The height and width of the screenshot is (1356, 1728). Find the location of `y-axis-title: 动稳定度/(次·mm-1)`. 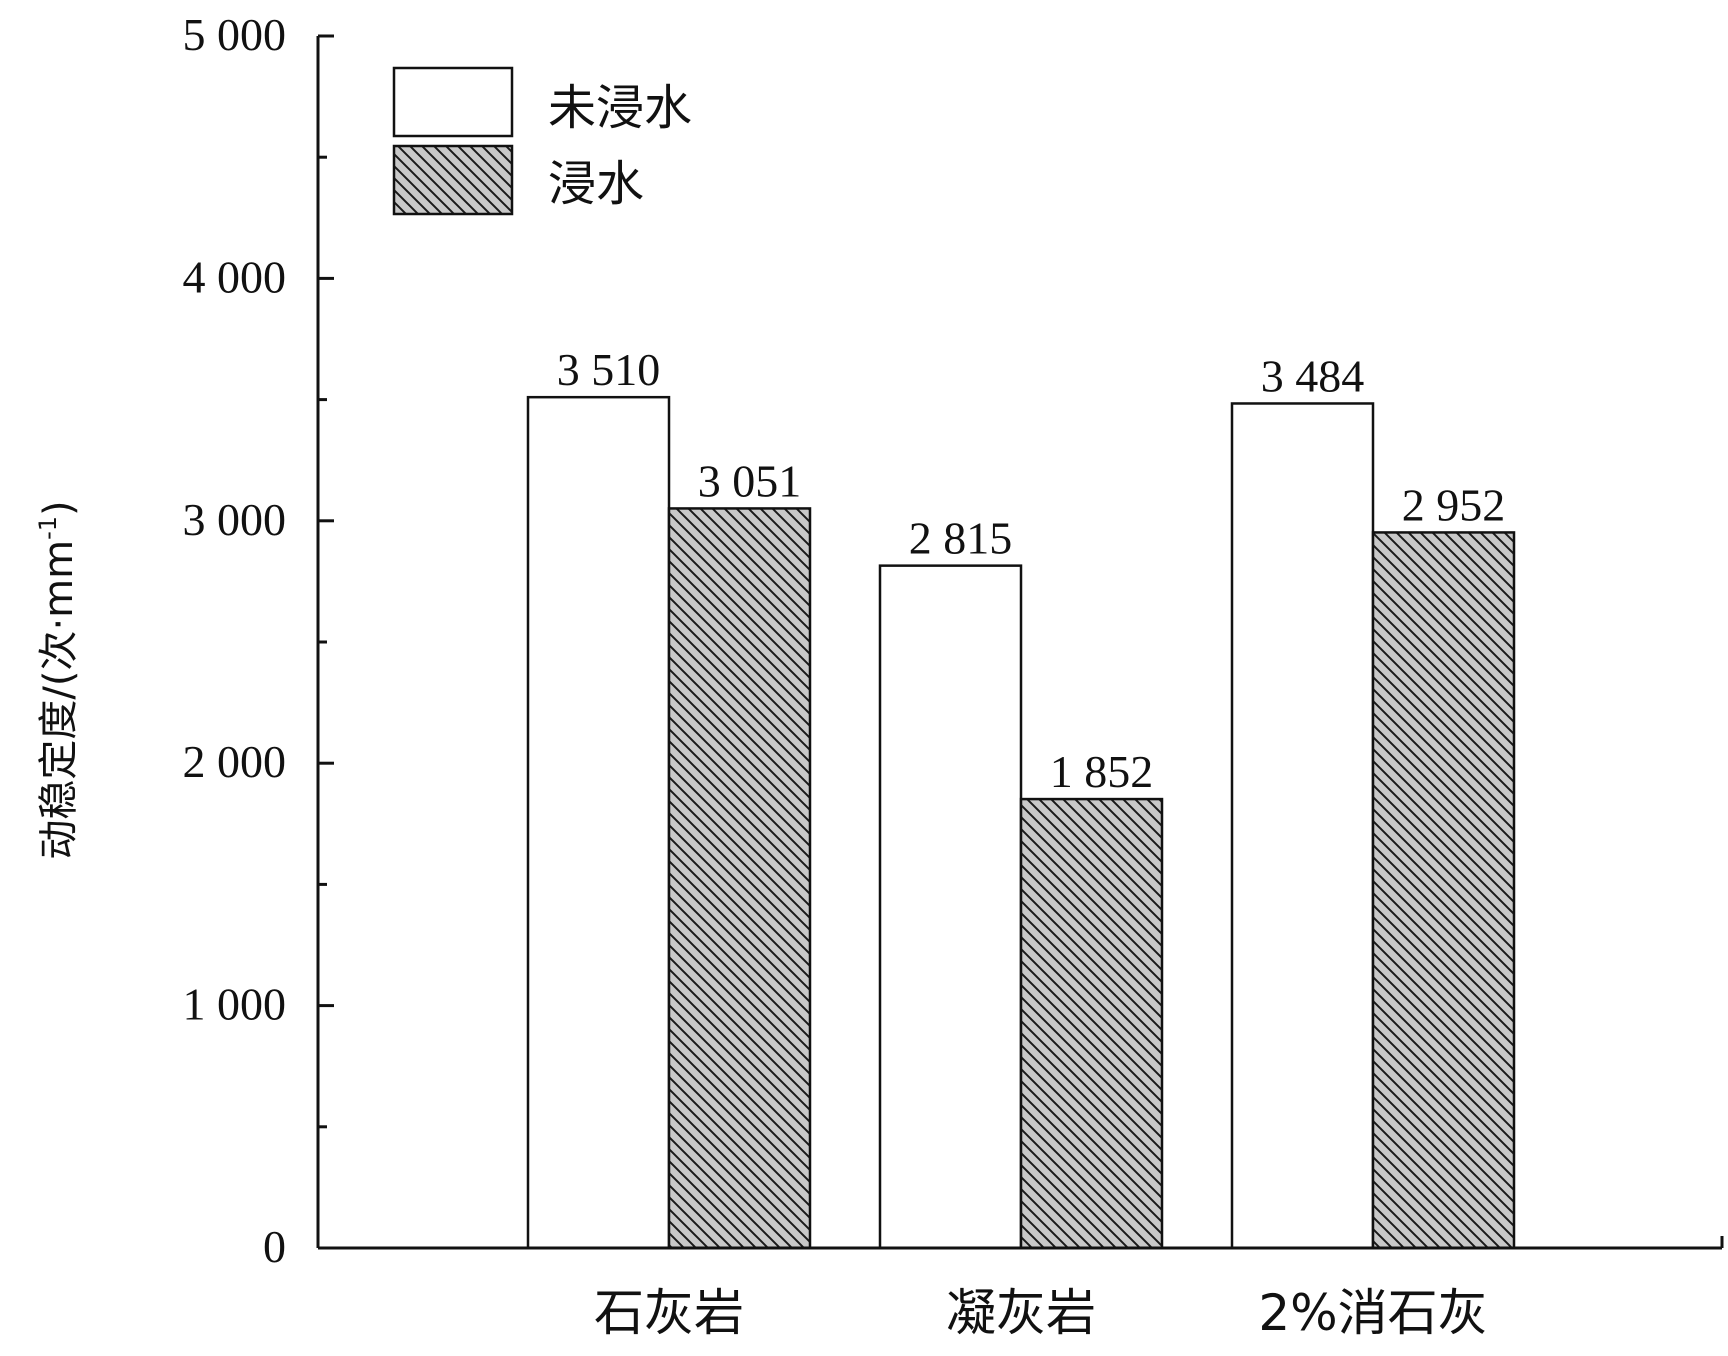

y-axis-title: 动稳定度/(次·mm-1) is located at coordinates (58, 679).